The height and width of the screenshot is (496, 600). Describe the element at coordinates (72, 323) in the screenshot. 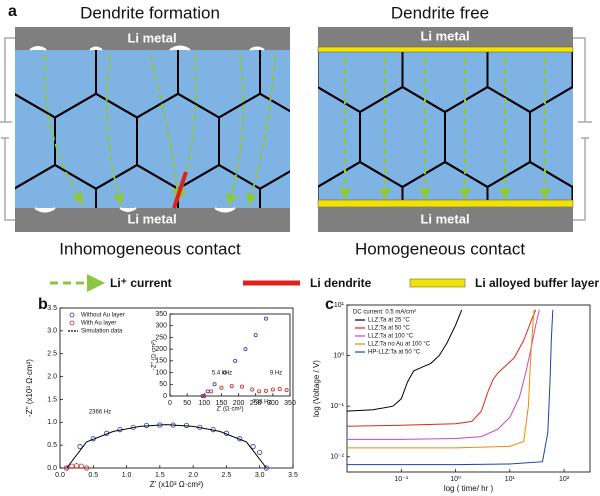

I see `legend-swatch` at that location.